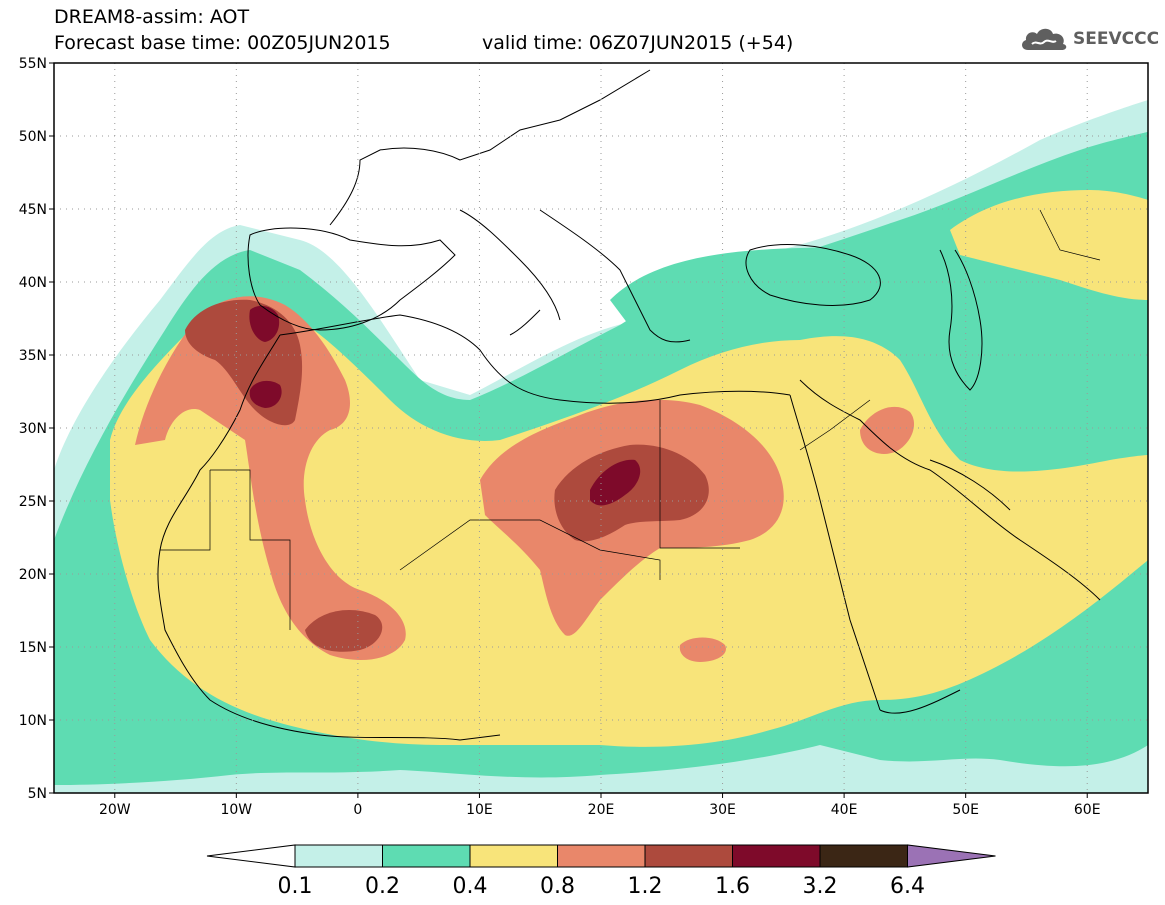 This screenshot has width=1165, height=905. Describe the element at coordinates (222, 43) in the screenshot. I see `forecast-base-time: Forecast base time: 00Z05JUN2015` at that location.